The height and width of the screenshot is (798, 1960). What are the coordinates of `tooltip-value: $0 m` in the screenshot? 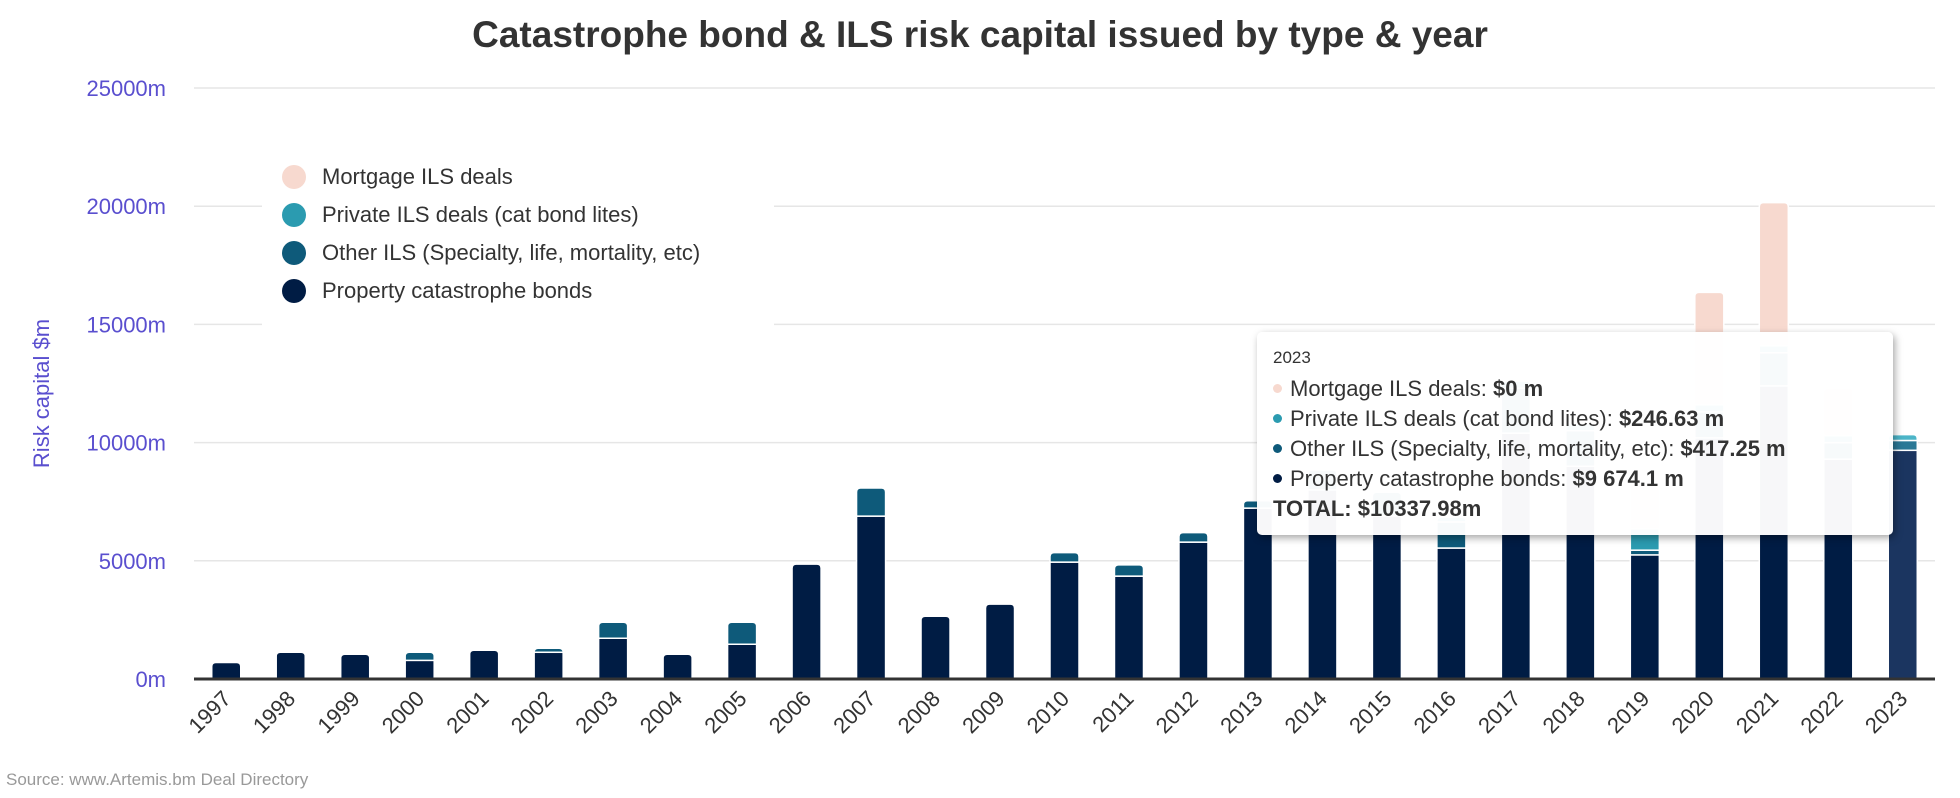 It's located at (1518, 388).